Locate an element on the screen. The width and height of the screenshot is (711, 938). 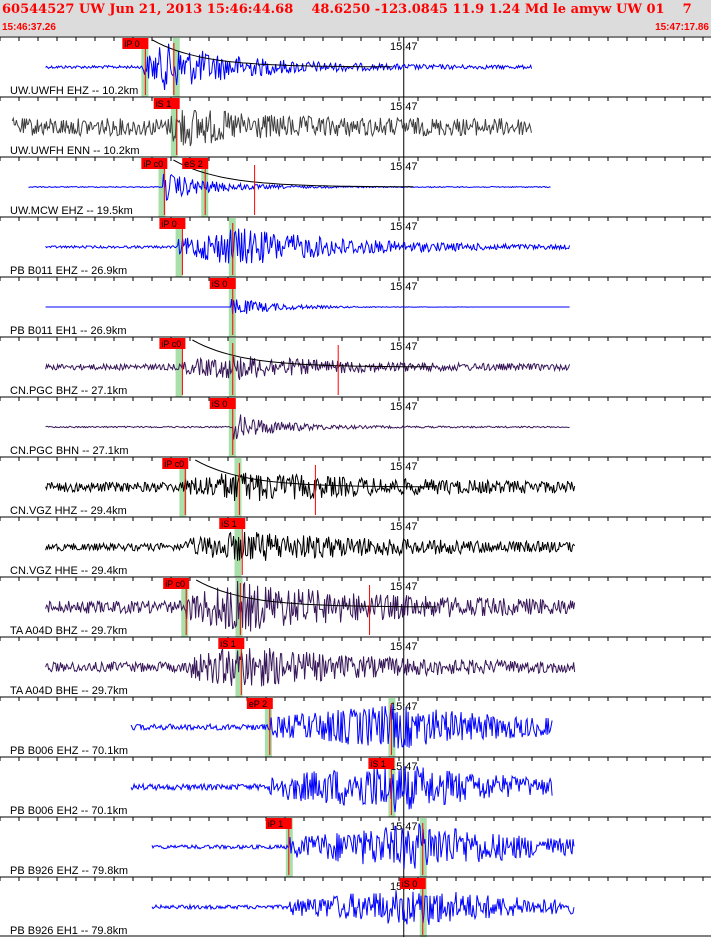
station-label: UW.UWFH EHZ -- 10.2km is located at coordinates (74, 91).